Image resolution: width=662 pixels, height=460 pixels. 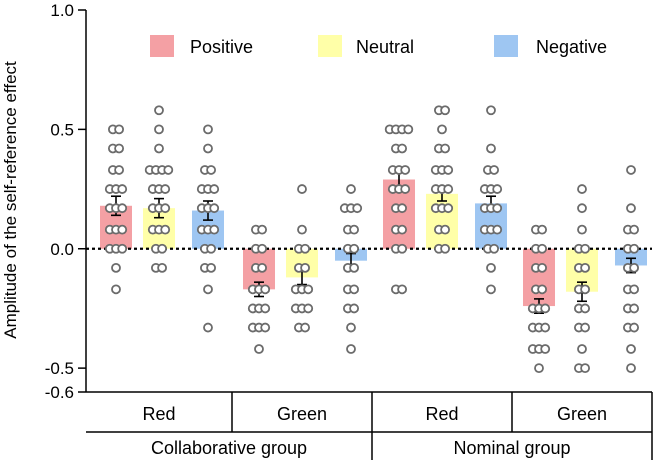 What do you see at coordinates (66, 201) in the screenshot?
I see `y-axis: 1.0 0.5 0.0 -0.5 -0.6` at bounding box center [66, 201].